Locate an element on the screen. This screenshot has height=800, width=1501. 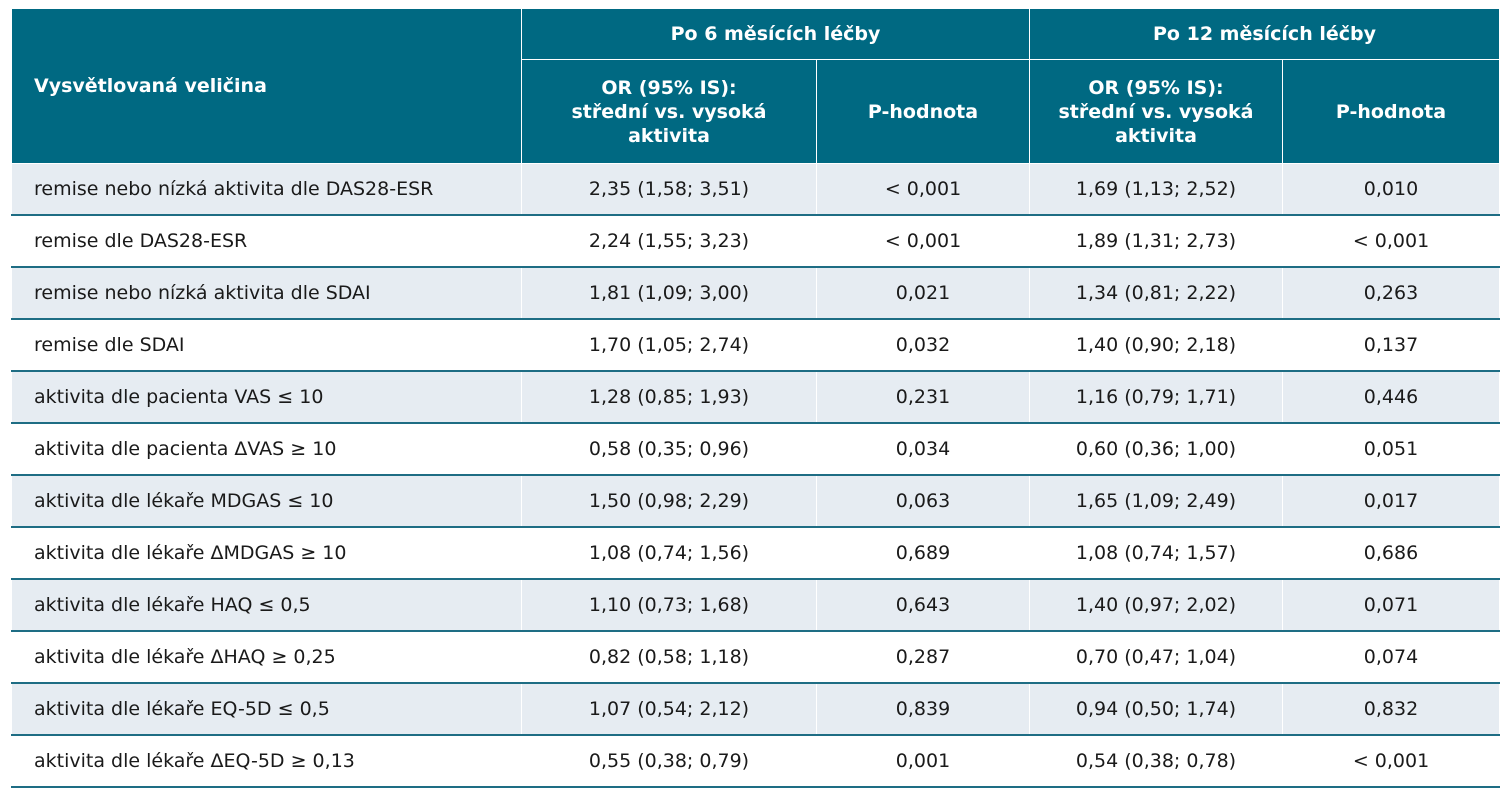
cell-p-value-12-months: 0,263 is located at coordinates (1391, 293).